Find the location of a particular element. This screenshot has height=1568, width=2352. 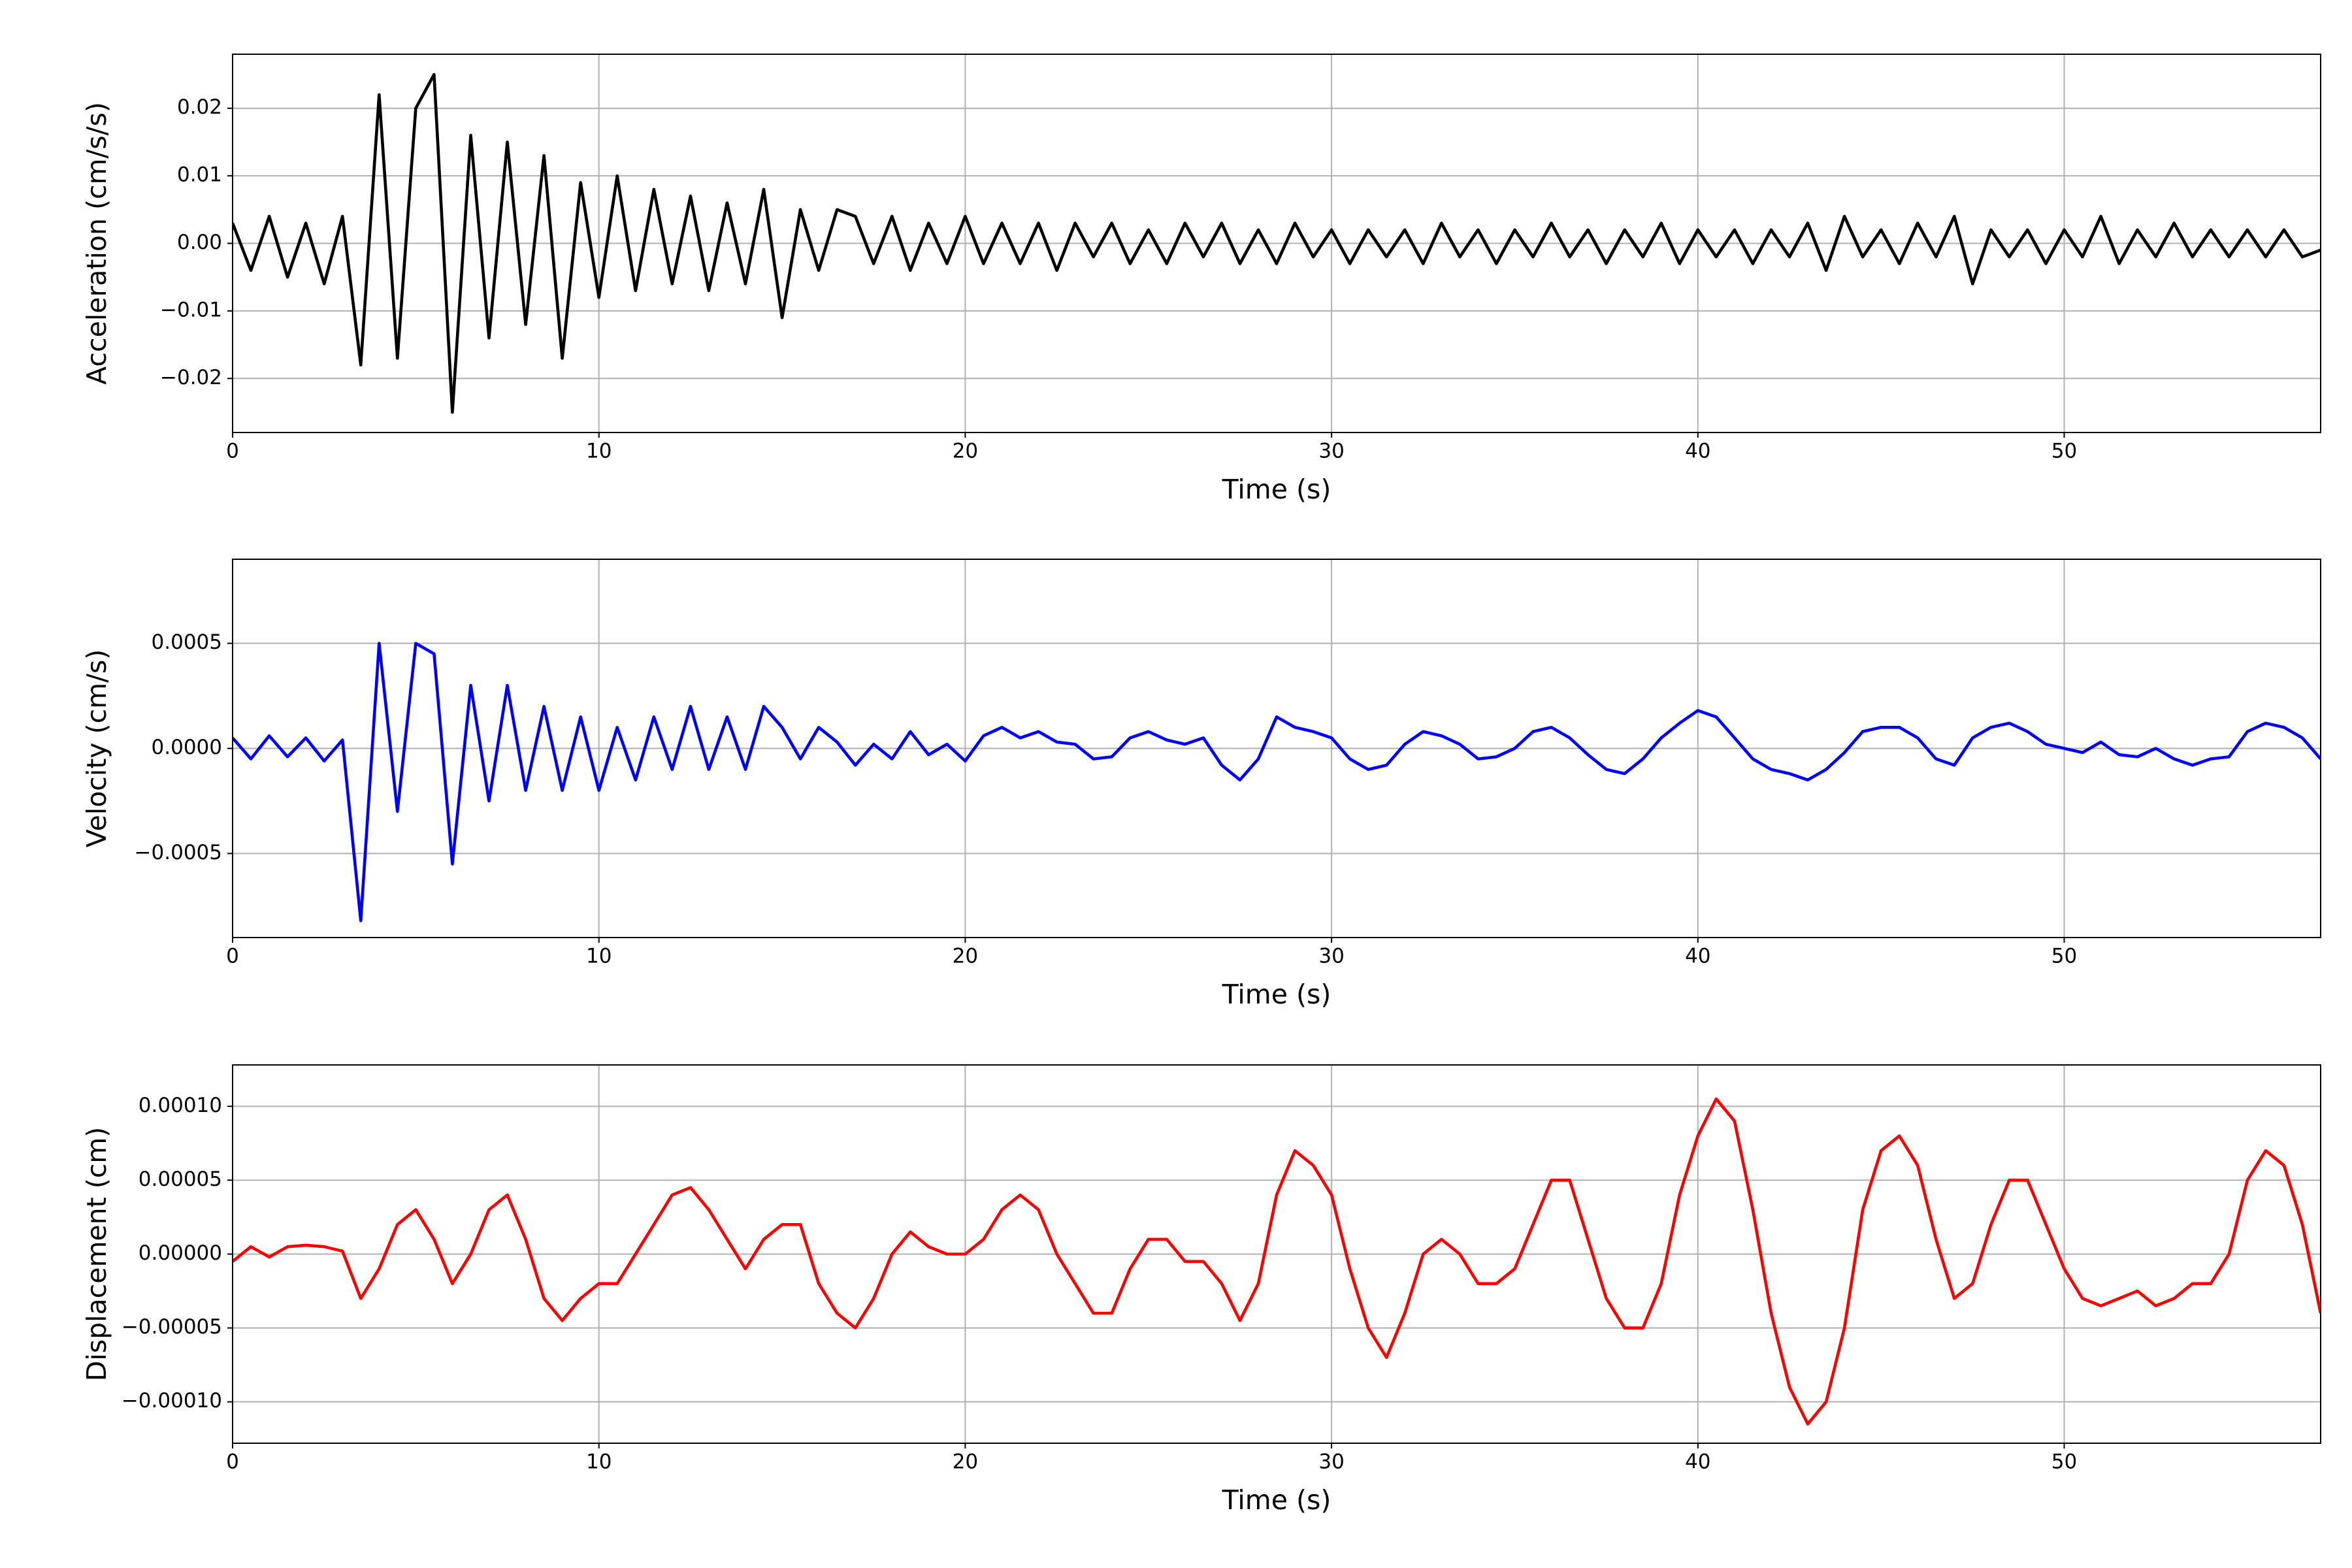

y-axis-label: Acceleration (cm/s/s) is located at coordinates (96, 243).